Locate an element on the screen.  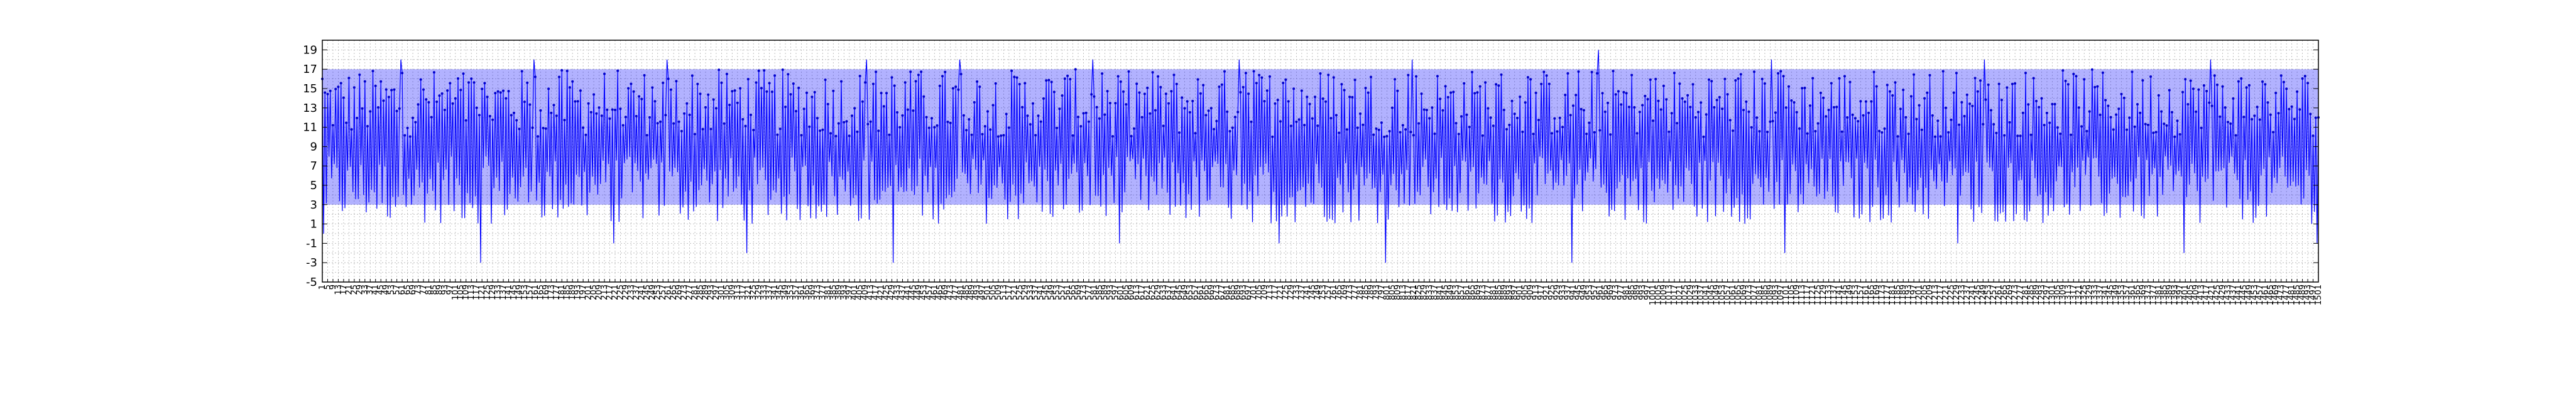
x-tick-label: 473 is located at coordinates (951, 293).